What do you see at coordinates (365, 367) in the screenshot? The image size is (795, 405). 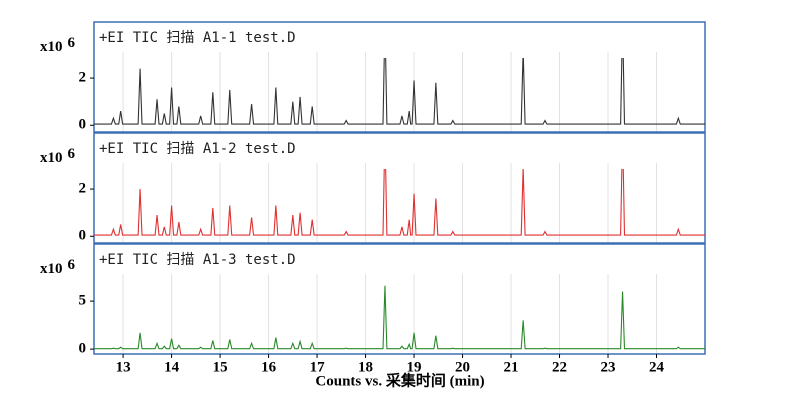 I see `x-tick-label: 18` at bounding box center [365, 367].